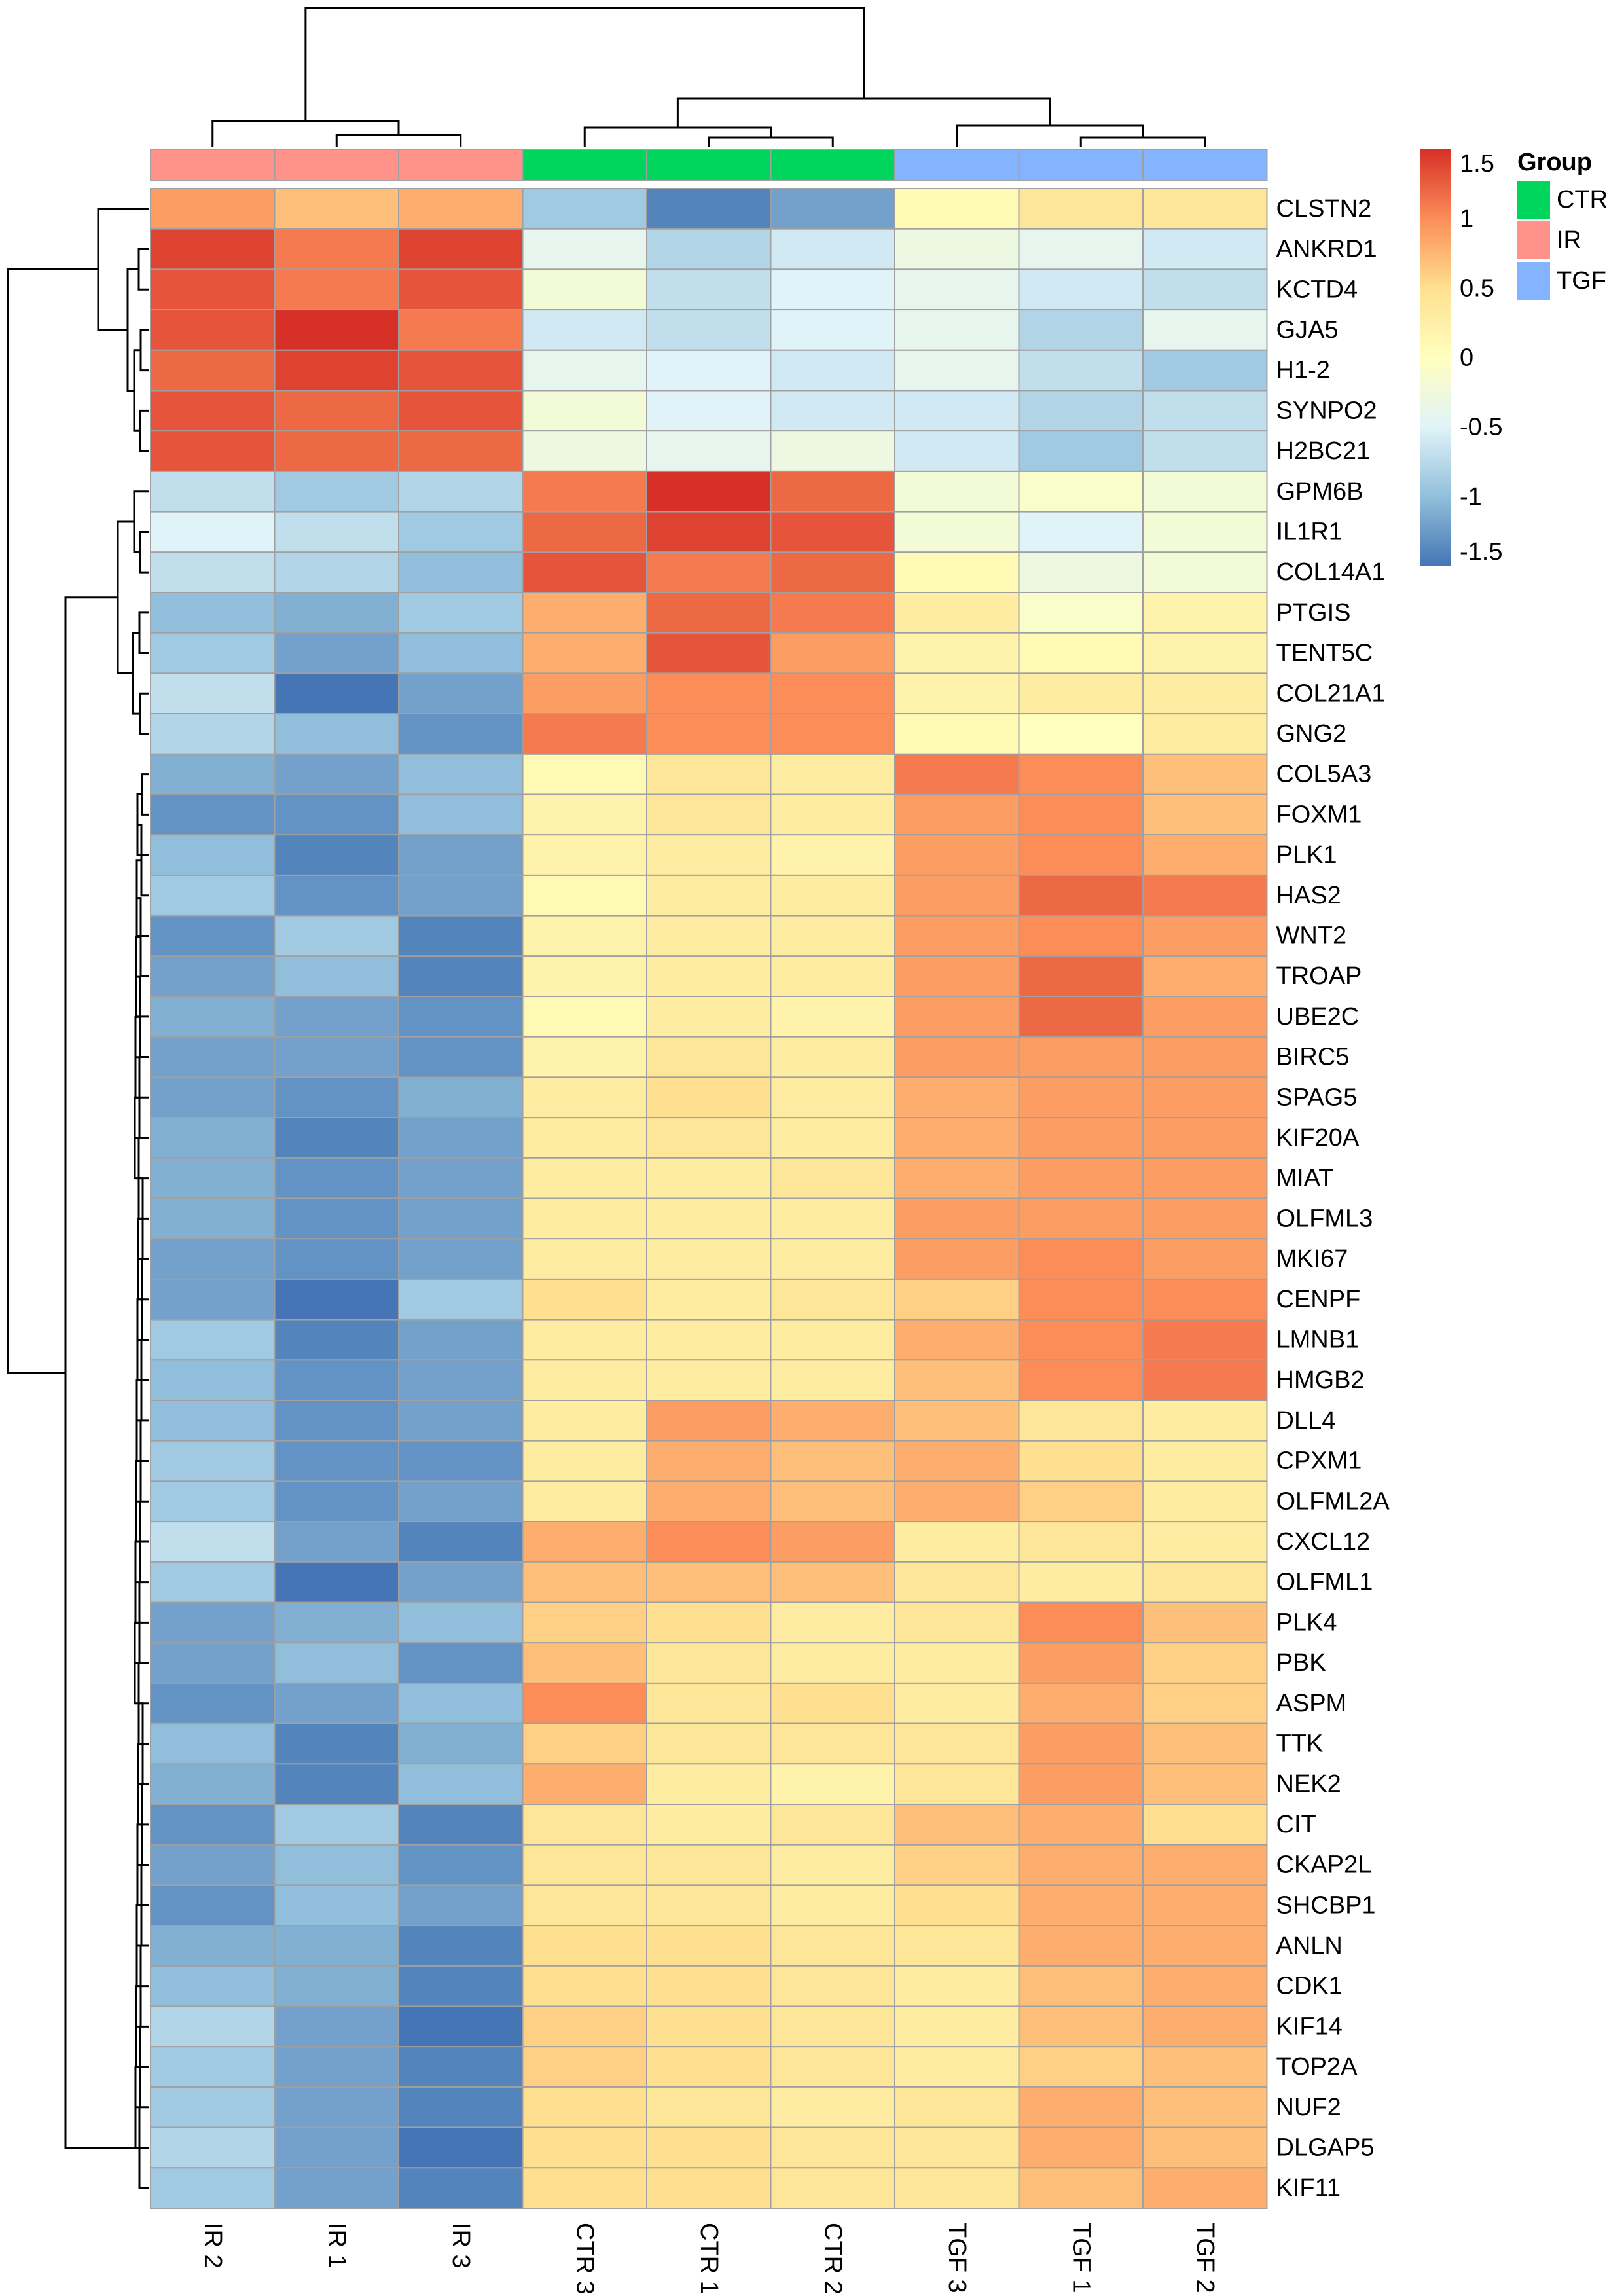 The width and height of the screenshot is (1624, 2296). Describe the element at coordinates (1533, 200) in the screenshot. I see `group-legend-swatch-ctr` at that location.